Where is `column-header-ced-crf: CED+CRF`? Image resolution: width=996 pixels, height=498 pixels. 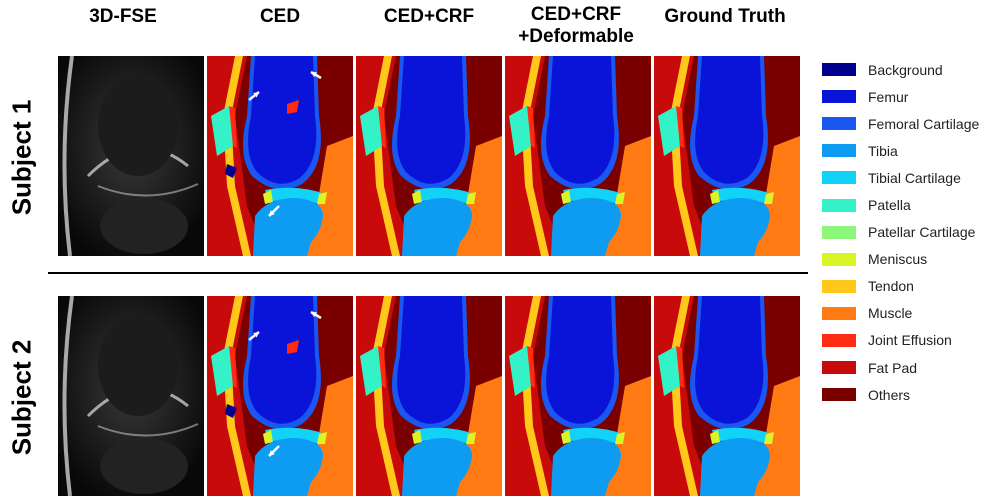
column-header-ced-crf: CED+CRF is located at coordinates (429, 16).